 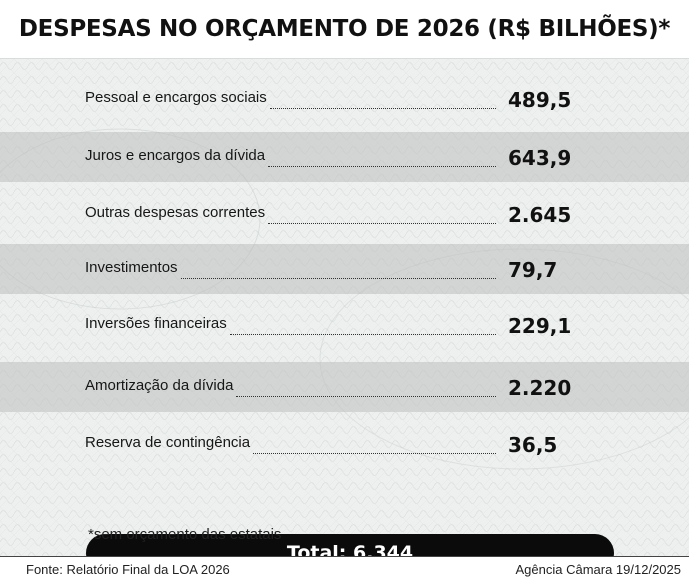 What do you see at coordinates (540, 326) in the screenshot?
I see `row-value: 229,1` at bounding box center [540, 326].